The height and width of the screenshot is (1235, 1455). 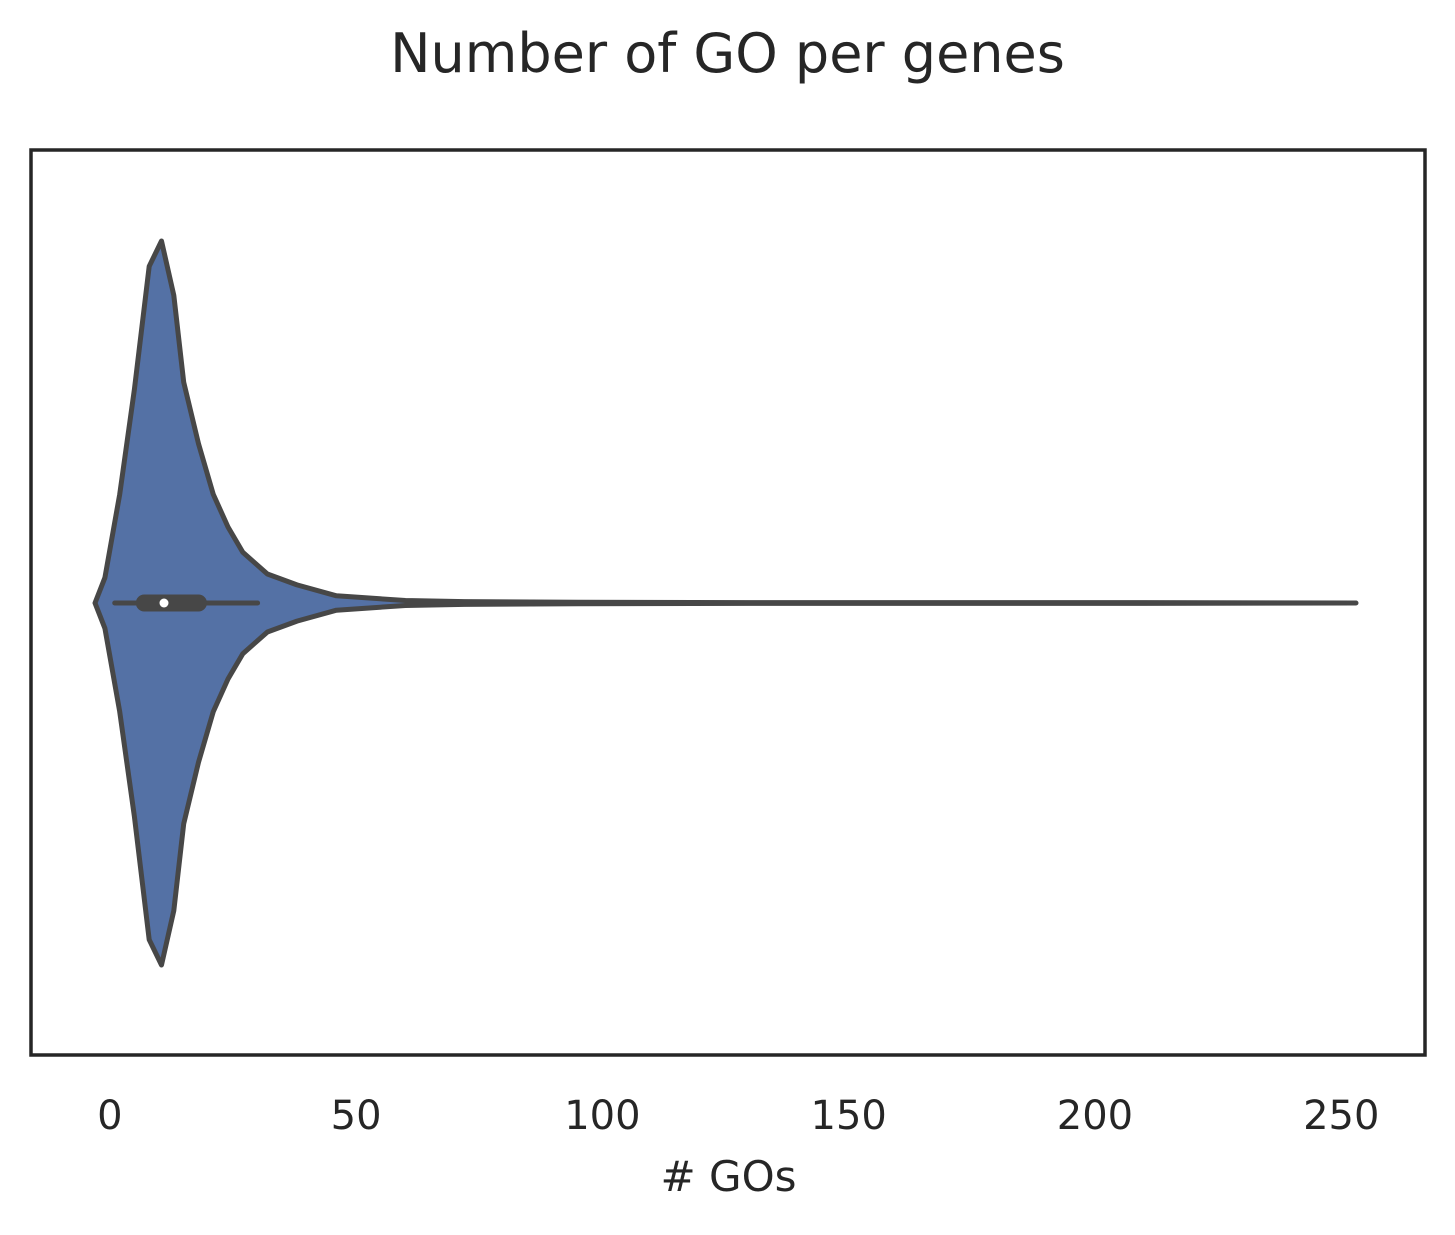 I want to click on x-axis-label: # GOs, so click(x=728, y=1176).